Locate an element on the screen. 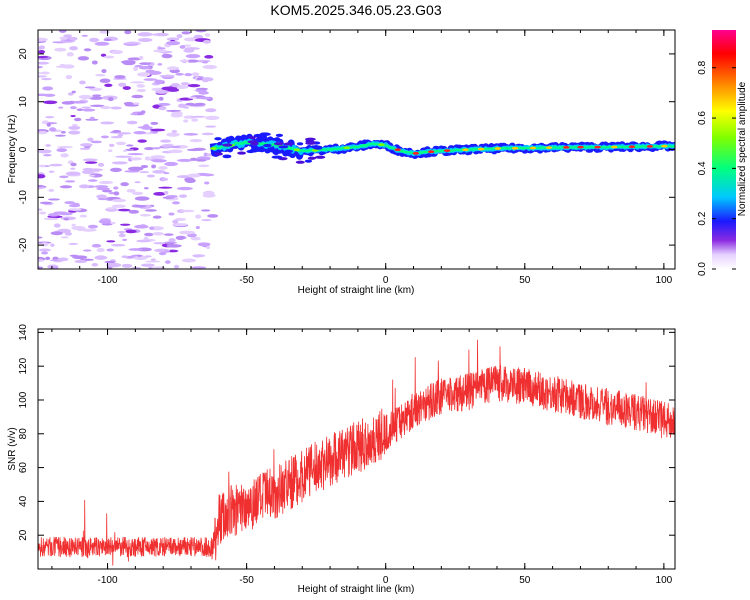 The width and height of the screenshot is (750, 600). snr-xtick-label: 0 is located at coordinates (386, 580).